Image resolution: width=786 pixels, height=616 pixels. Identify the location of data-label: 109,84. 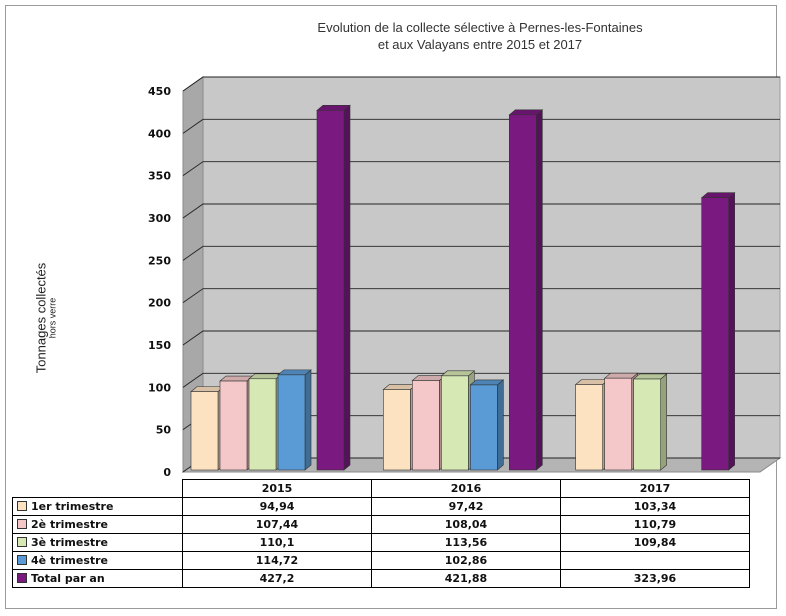
(655, 542).